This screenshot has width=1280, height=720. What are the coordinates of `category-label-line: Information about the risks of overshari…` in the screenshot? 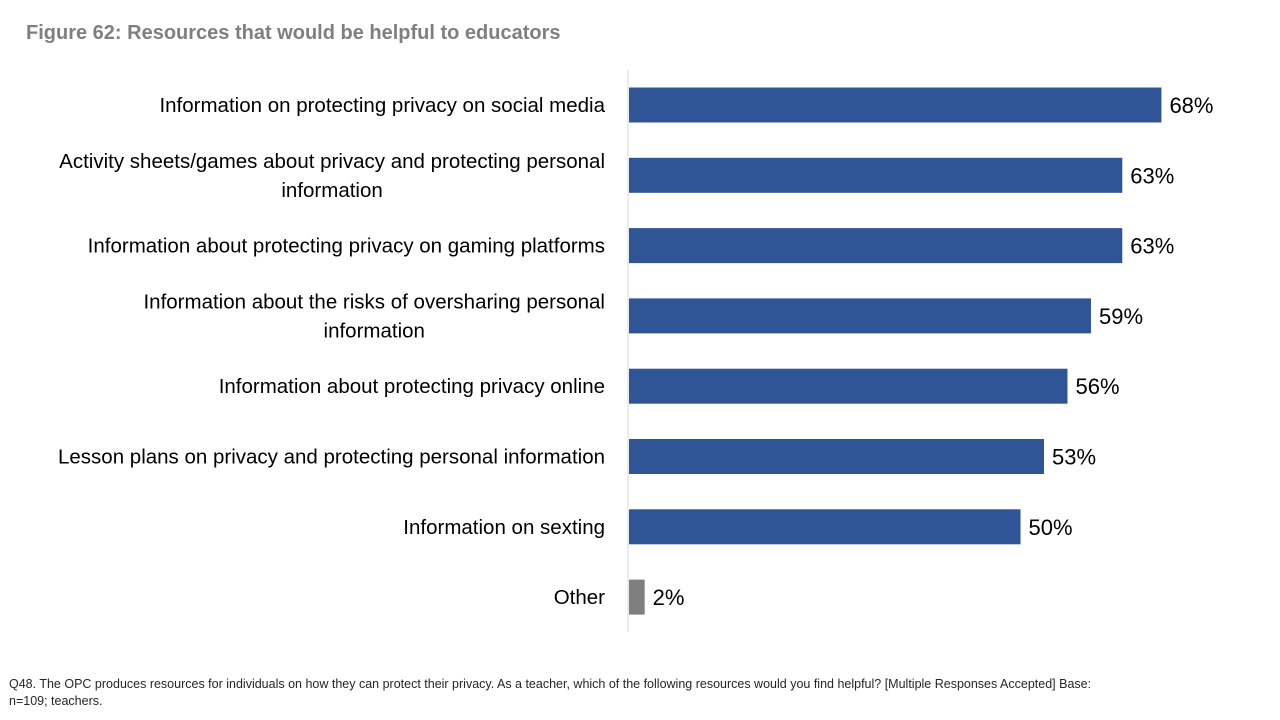 It's located at (374, 301).